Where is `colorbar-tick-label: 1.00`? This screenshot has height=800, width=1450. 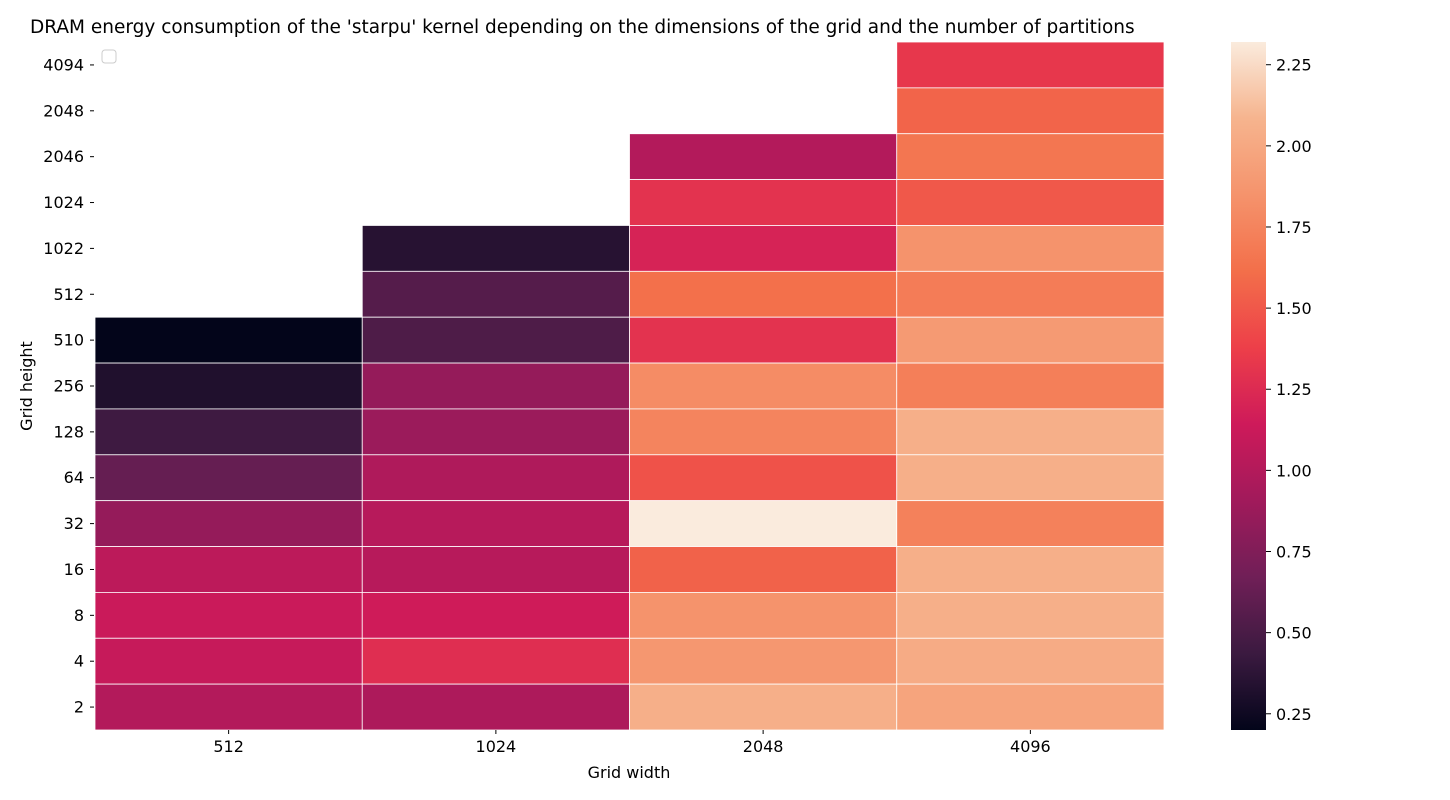 colorbar-tick-label: 1.00 is located at coordinates (1294, 470).